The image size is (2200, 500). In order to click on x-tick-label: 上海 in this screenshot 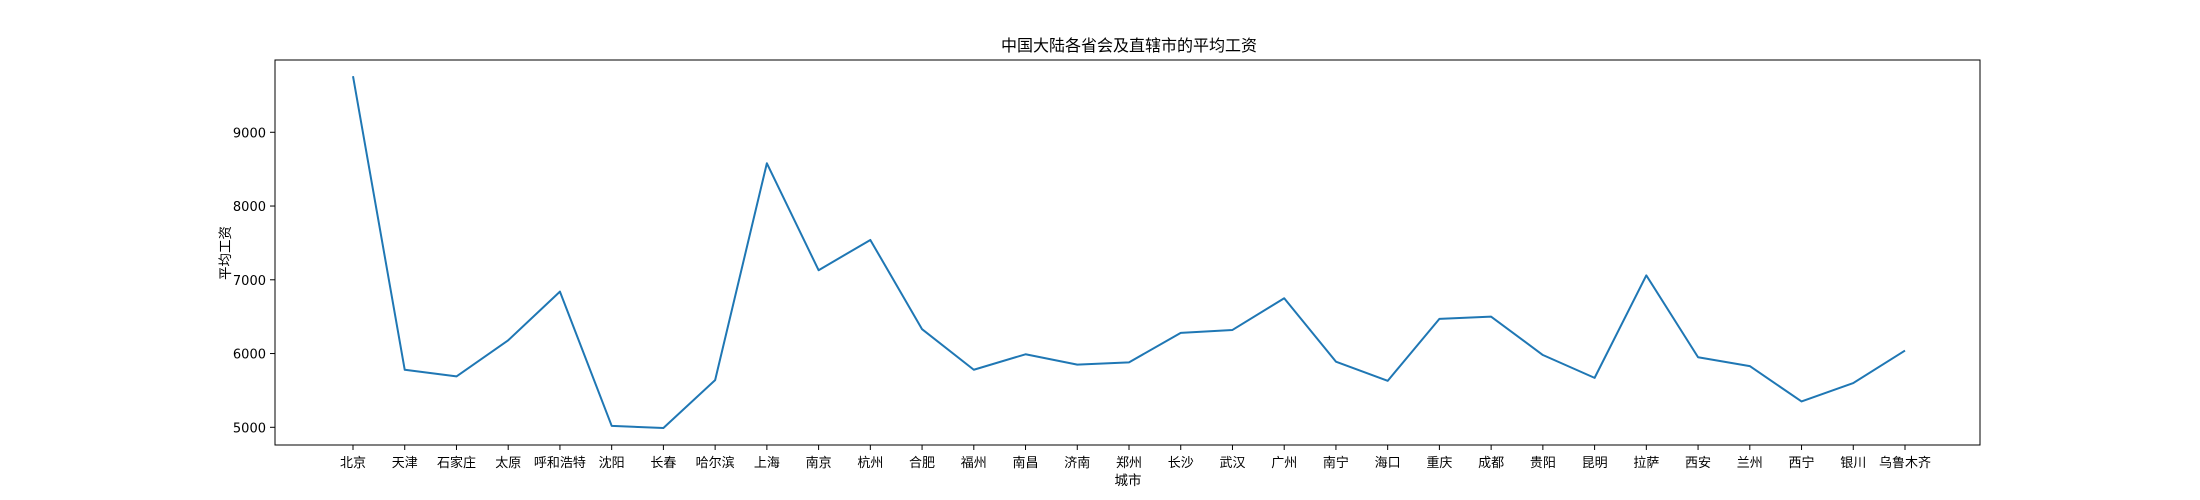, I will do `click(767, 463)`.